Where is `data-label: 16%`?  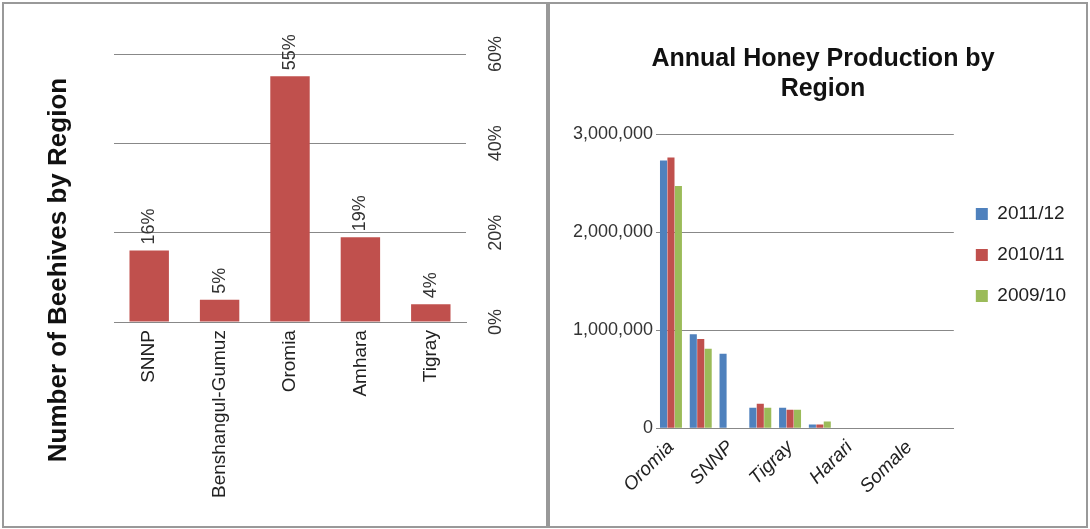 data-label: 16% is located at coordinates (148, 226).